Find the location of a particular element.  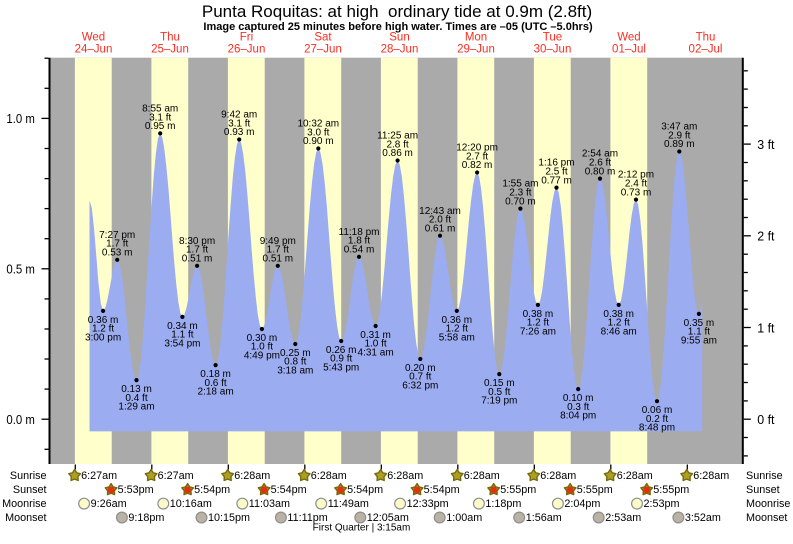

svg-text: Wed is located at coordinates (93, 38).